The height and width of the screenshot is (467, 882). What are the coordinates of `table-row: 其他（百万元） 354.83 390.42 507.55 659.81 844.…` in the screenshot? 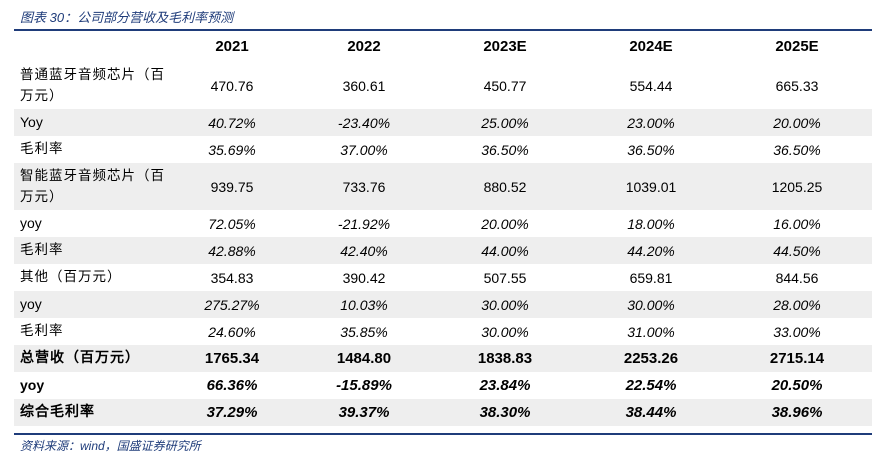 It's located at (443, 277).